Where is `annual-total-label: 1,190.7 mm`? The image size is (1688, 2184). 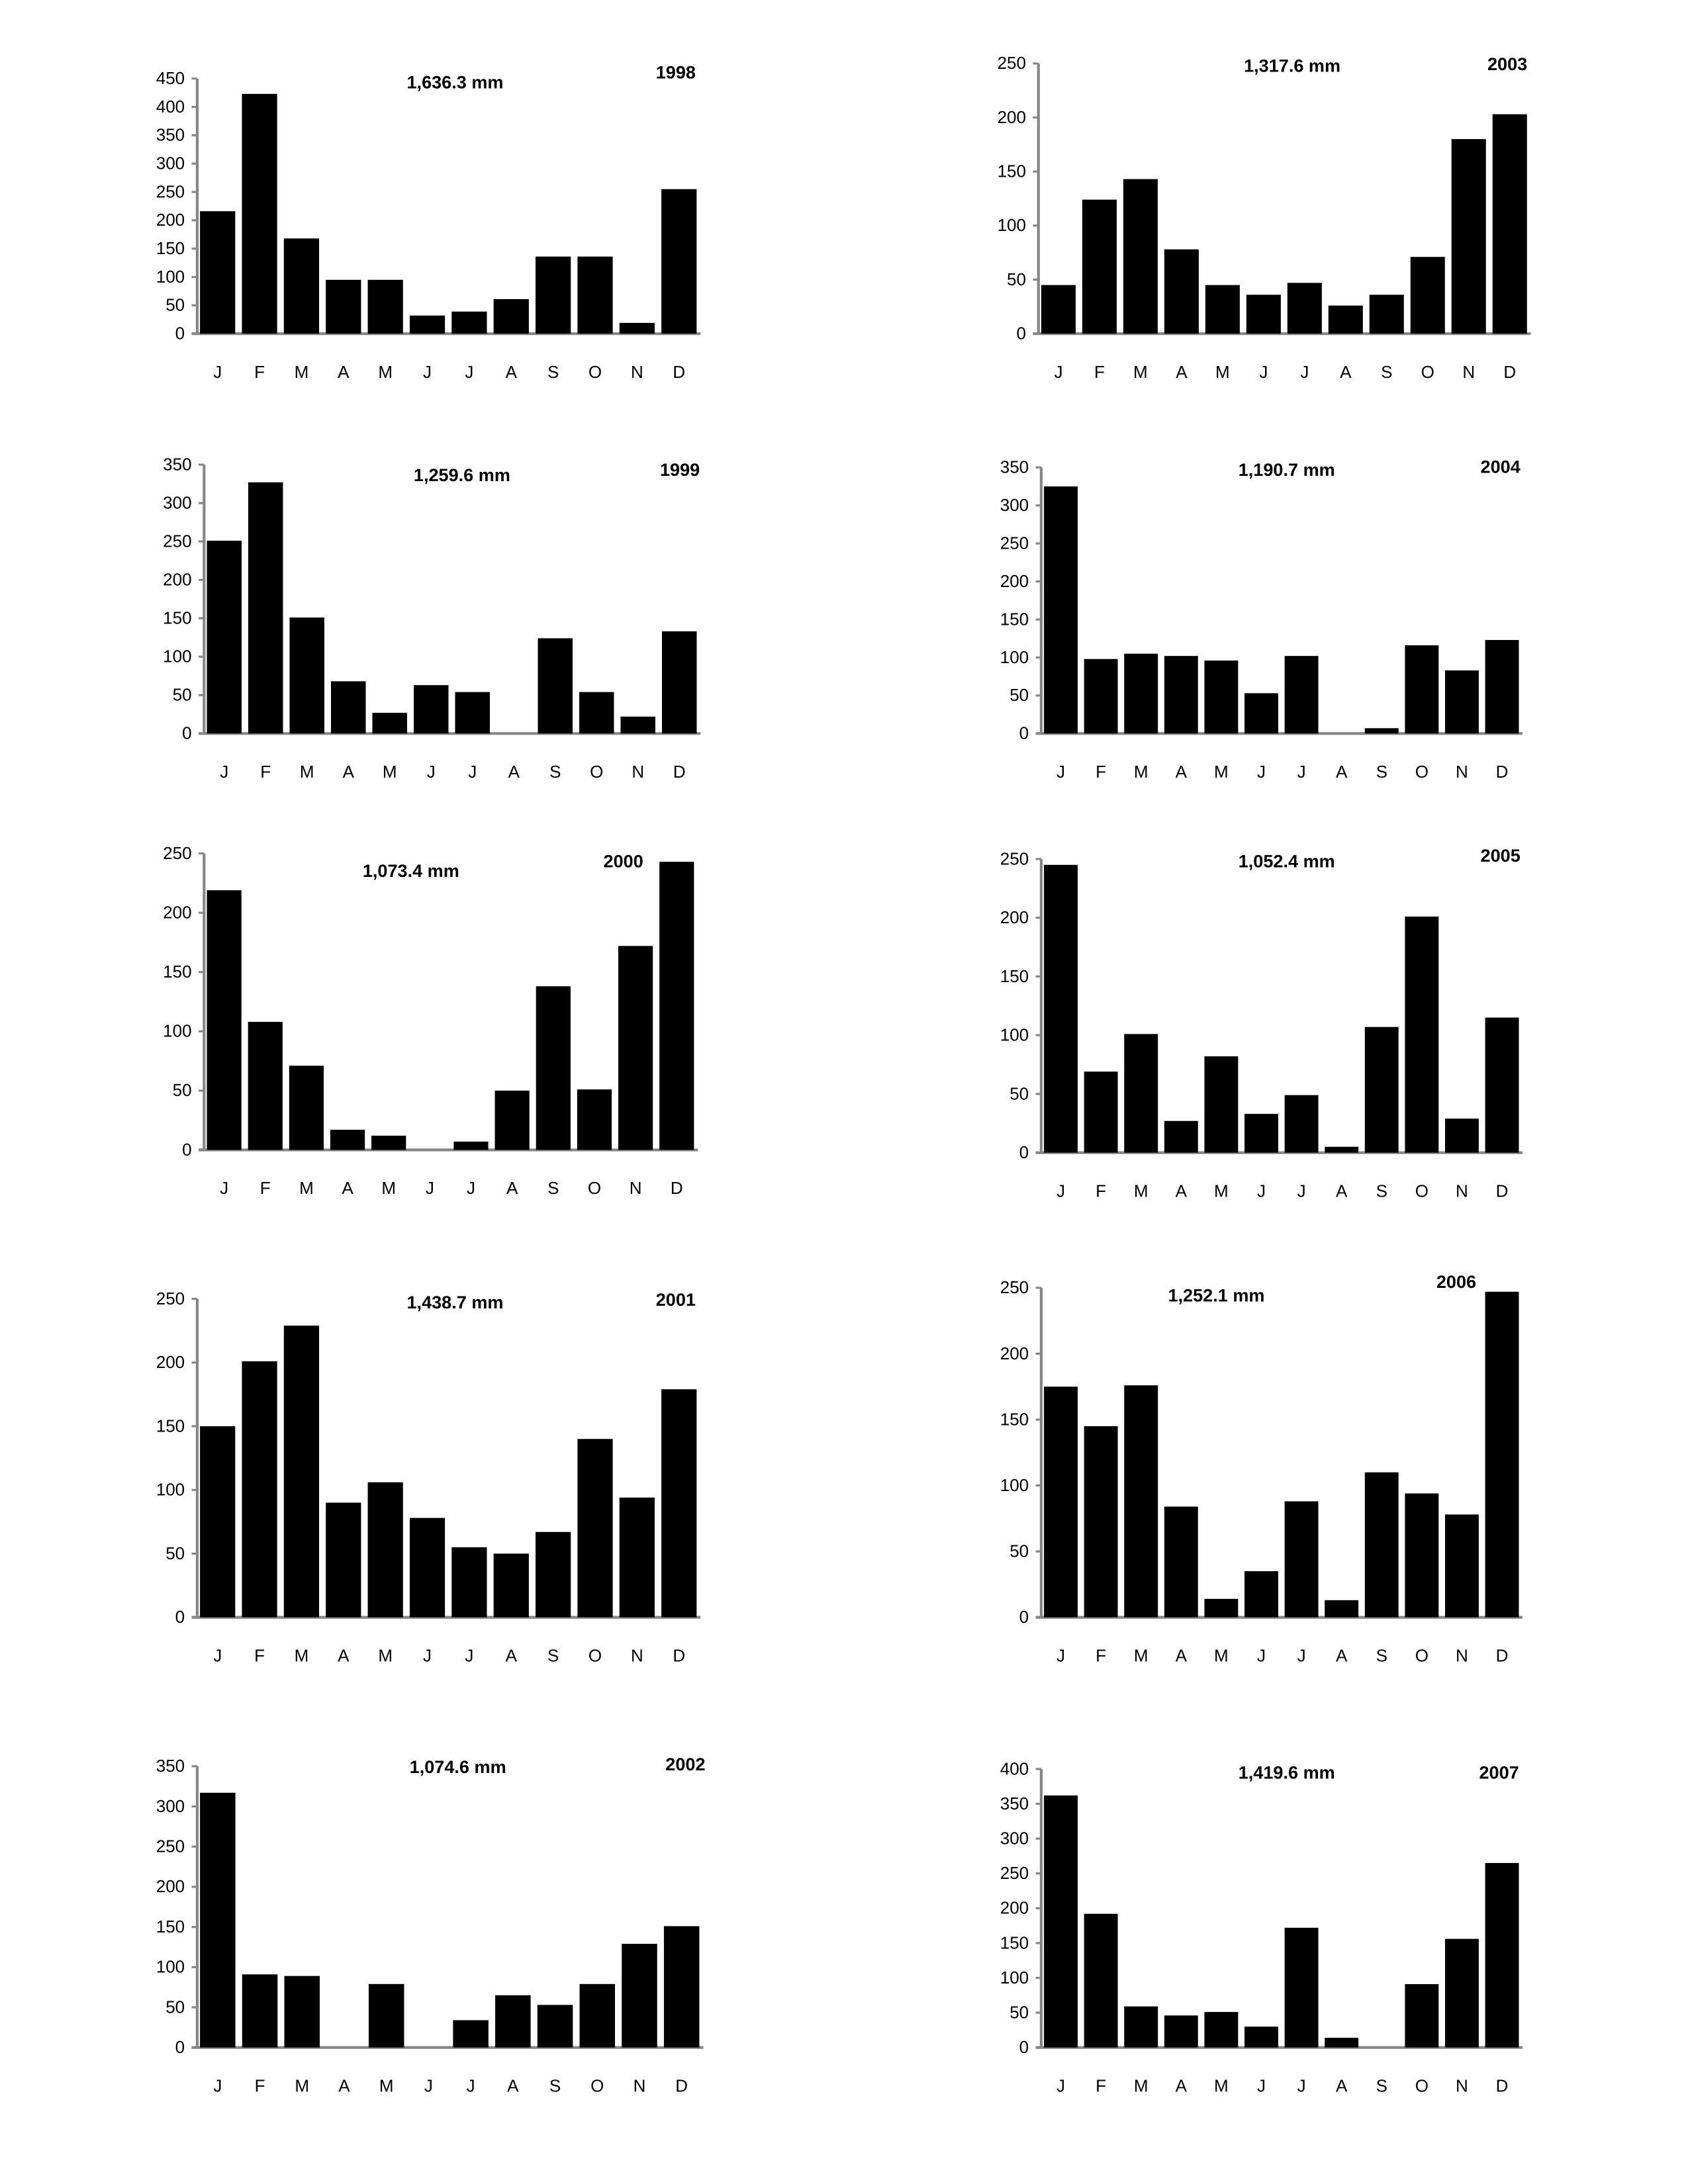 annual-total-label: 1,190.7 mm is located at coordinates (1287, 469).